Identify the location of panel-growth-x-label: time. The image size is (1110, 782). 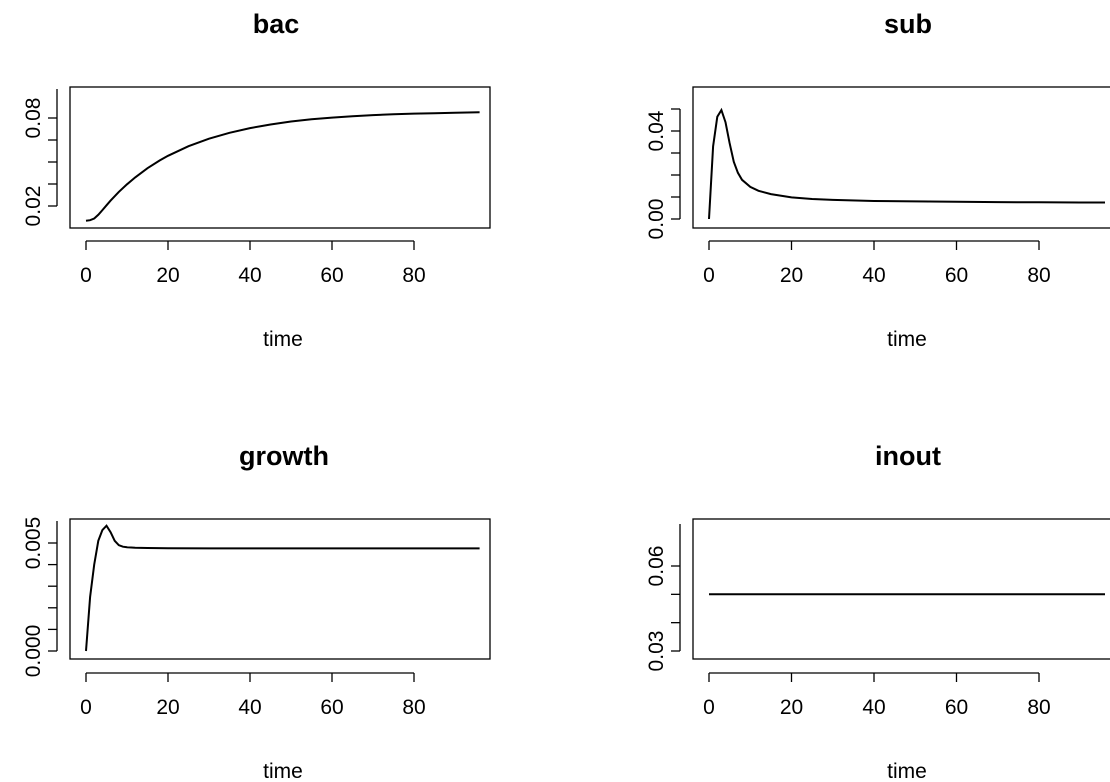
(283, 771).